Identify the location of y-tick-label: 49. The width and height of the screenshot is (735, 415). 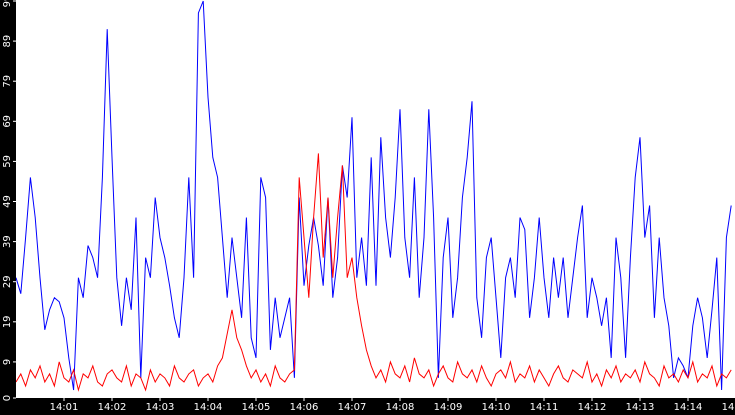
(7, 201).